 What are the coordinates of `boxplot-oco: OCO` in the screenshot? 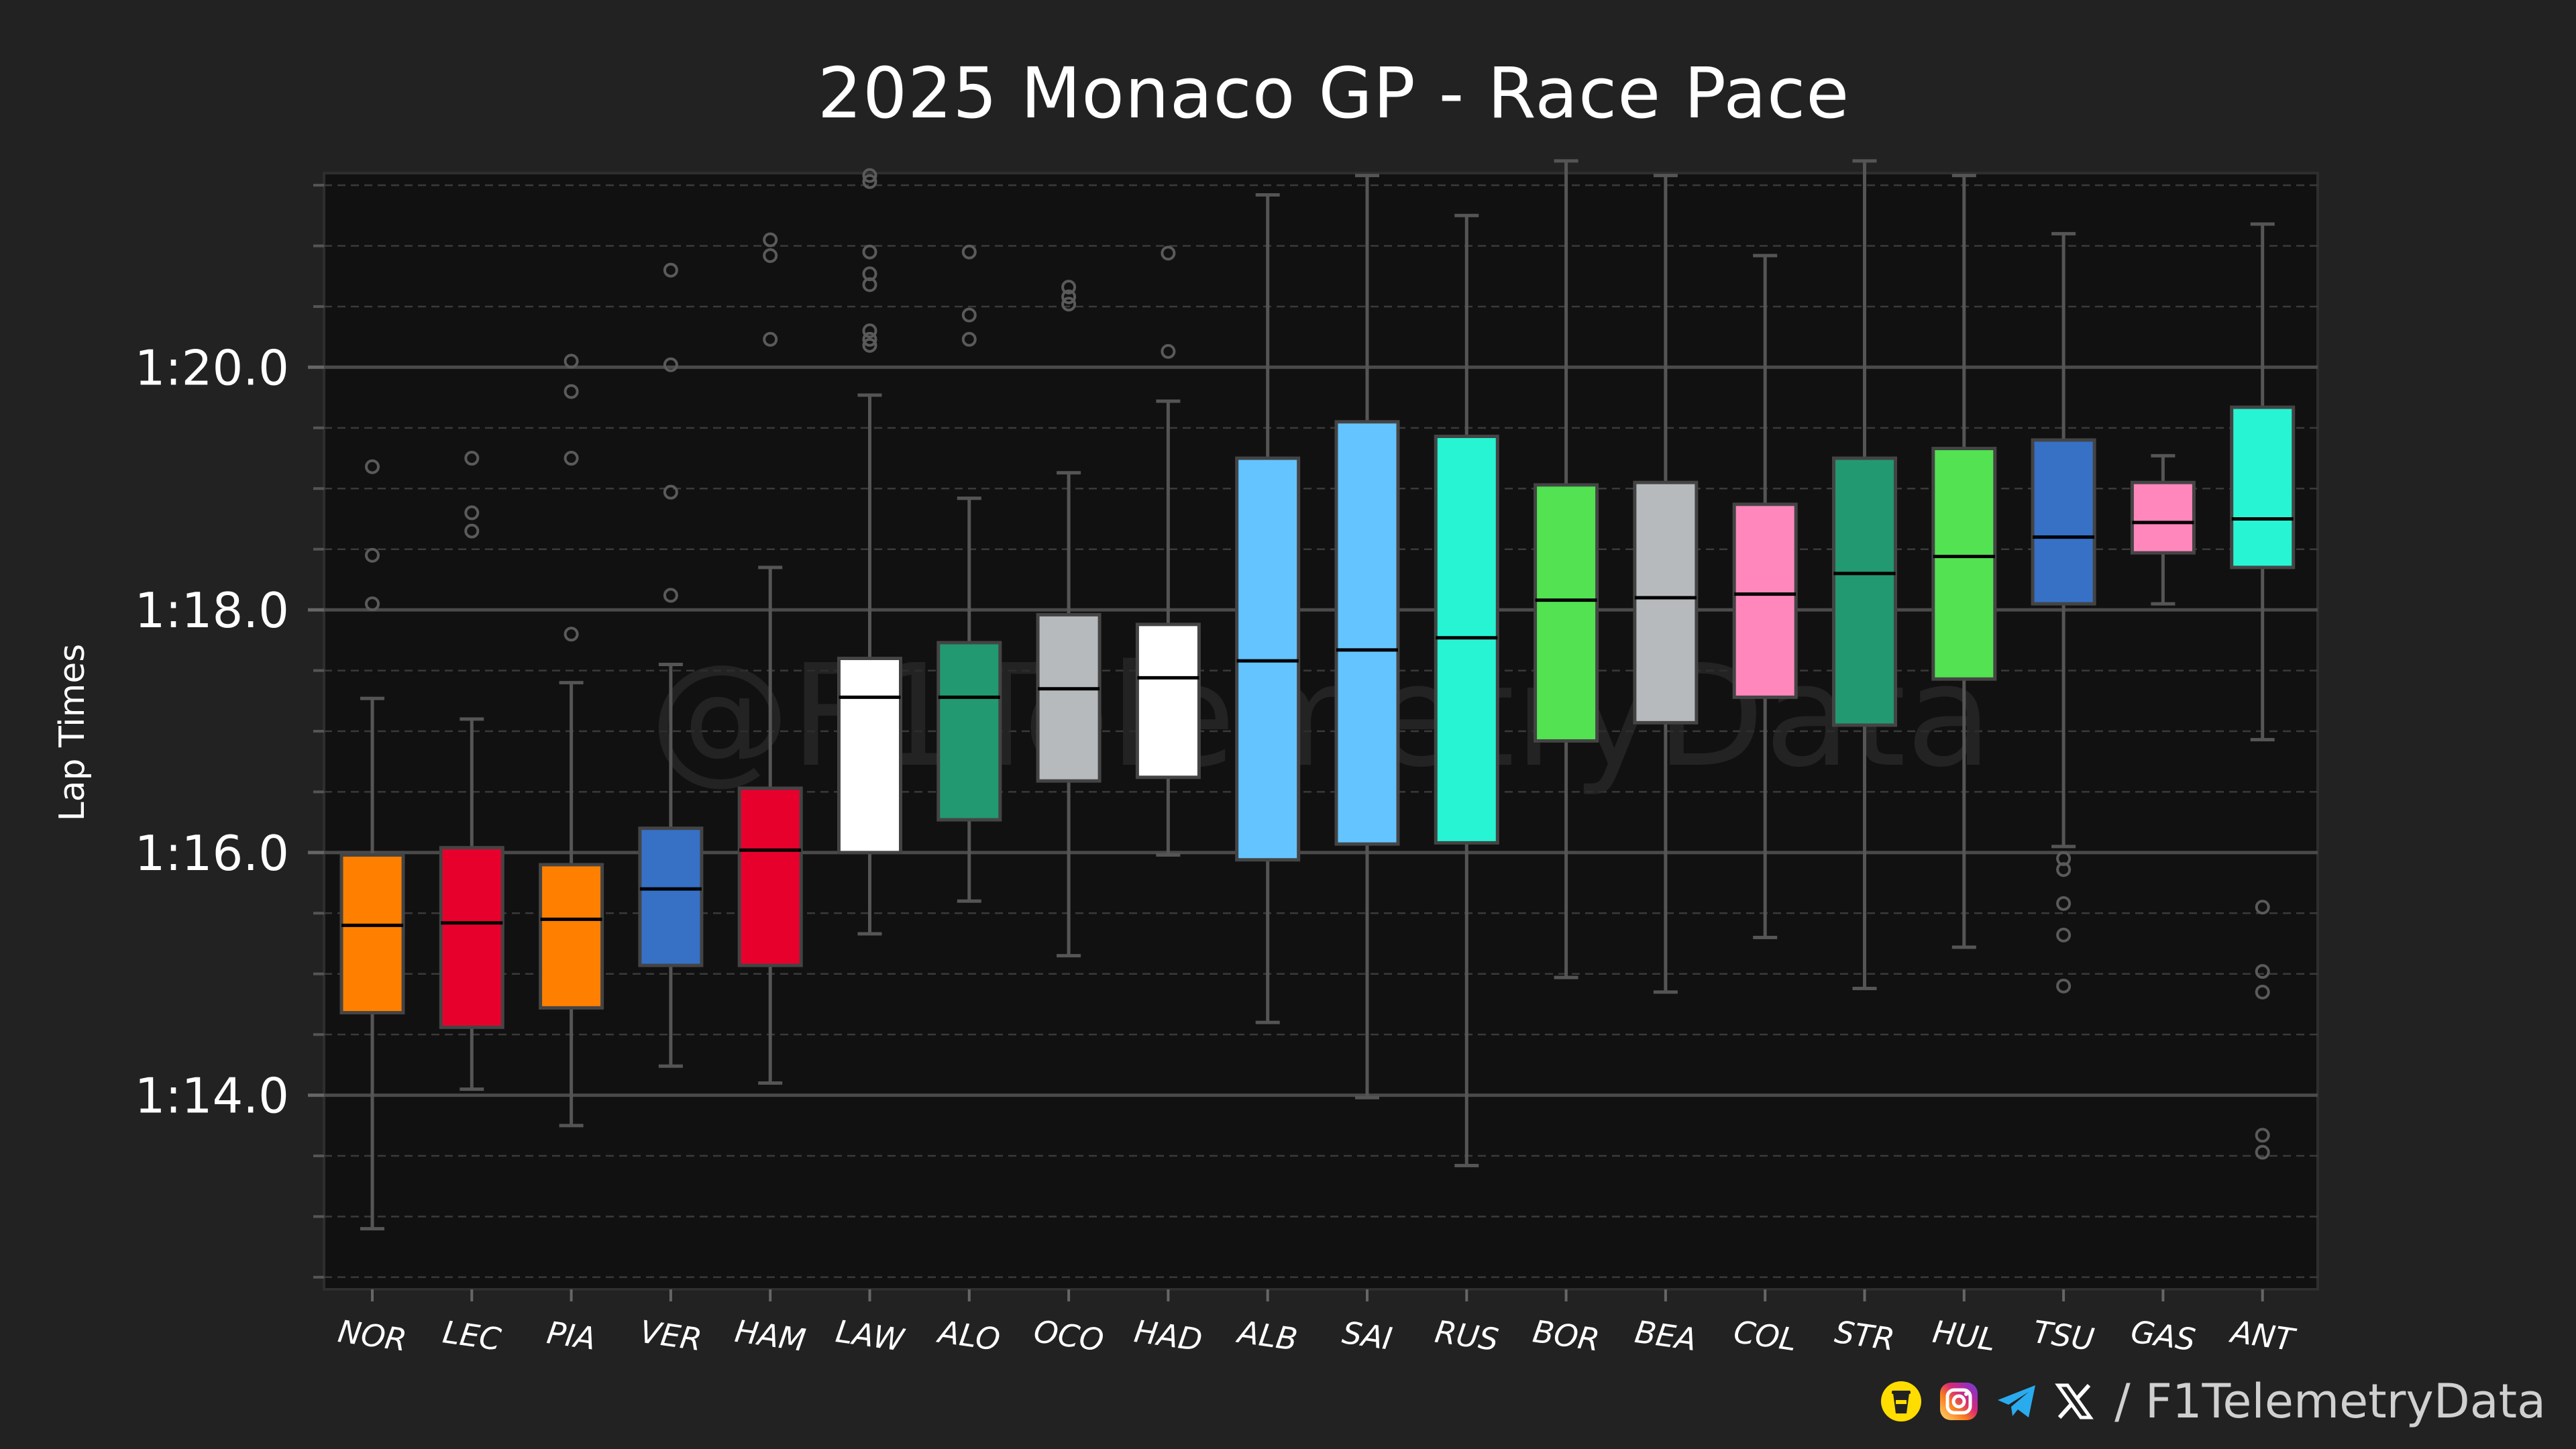 It's located at (1069, 819).